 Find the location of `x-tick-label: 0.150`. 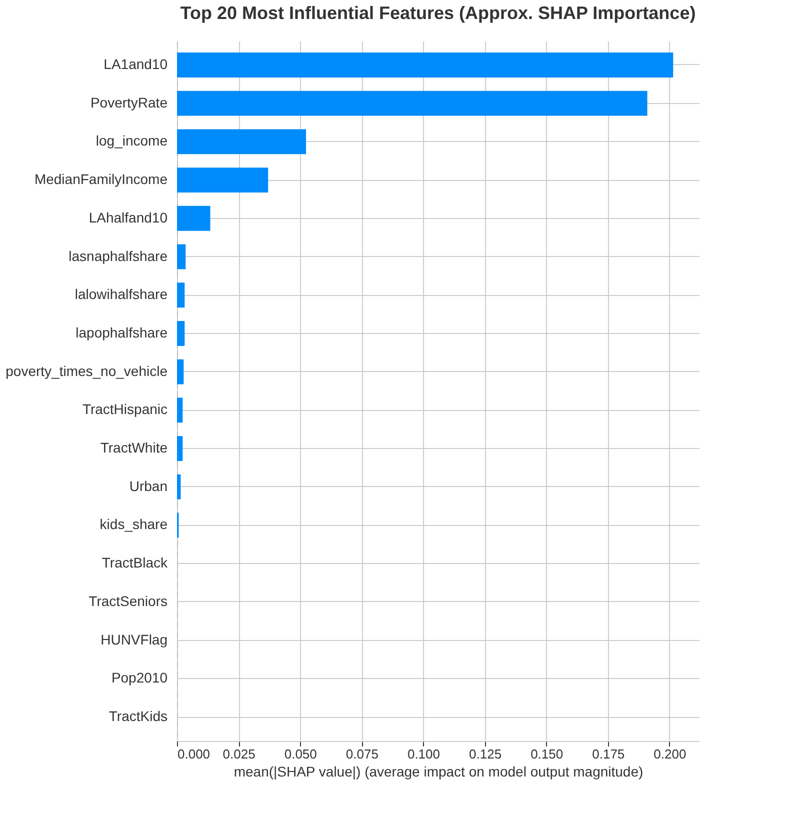

x-tick-label: 0.150 is located at coordinates (547, 754).